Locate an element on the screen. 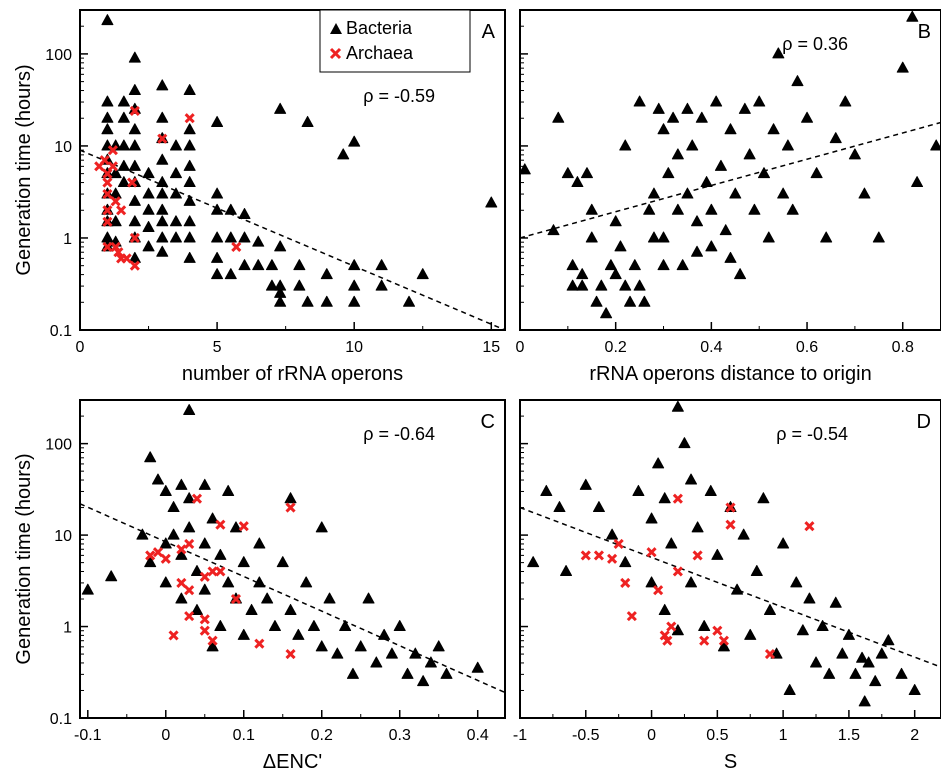  x-tick-label: 5 is located at coordinates (217, 347).